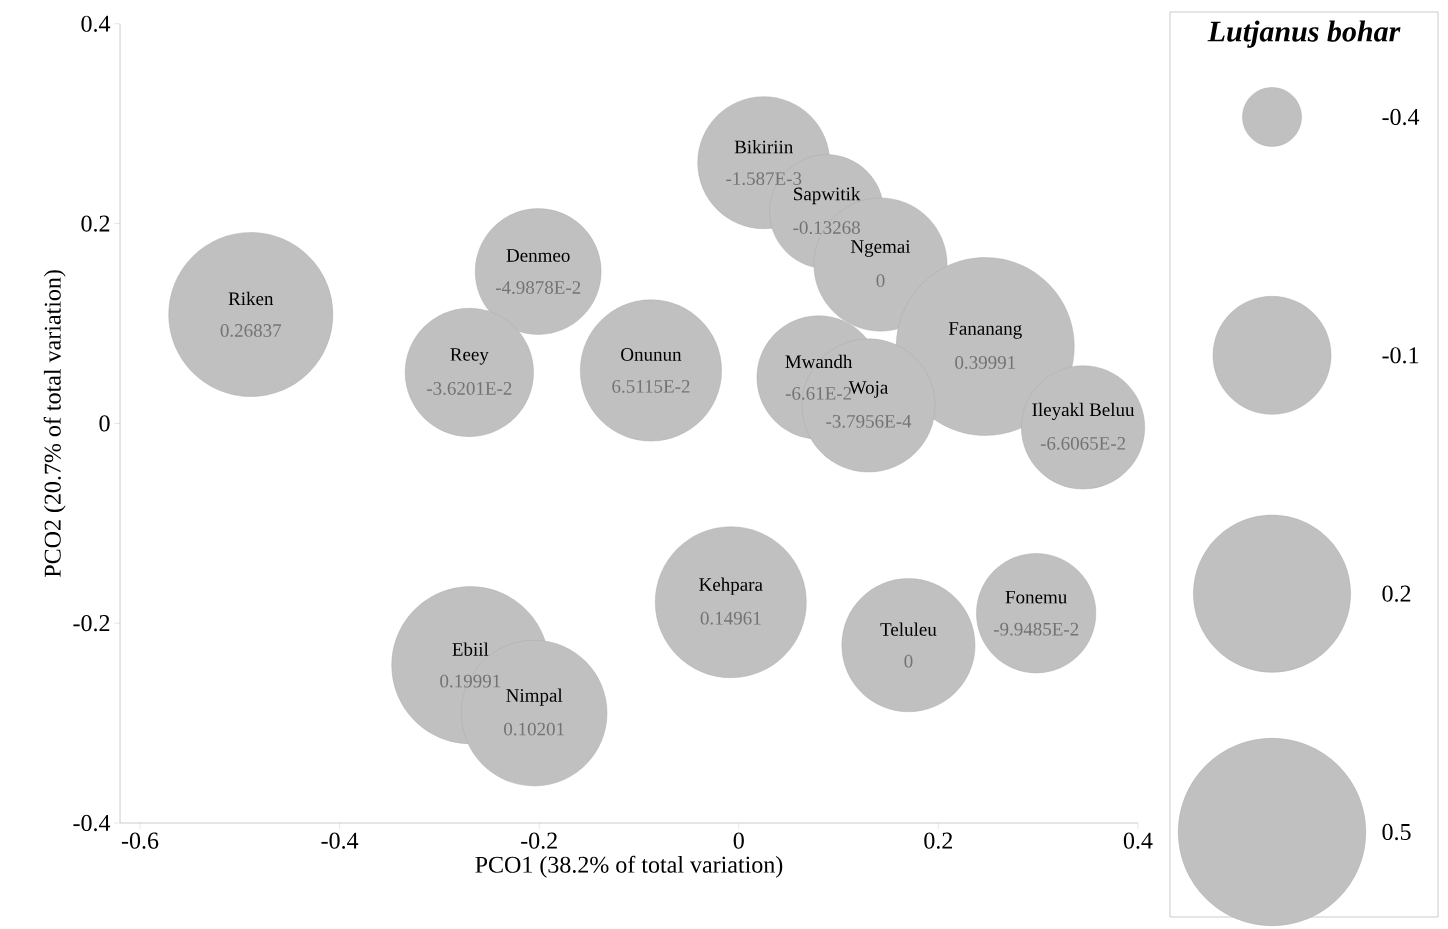 This screenshot has height=929, width=1448. What do you see at coordinates (985, 362) in the screenshot?
I see `annotation: 0.39991` at bounding box center [985, 362].